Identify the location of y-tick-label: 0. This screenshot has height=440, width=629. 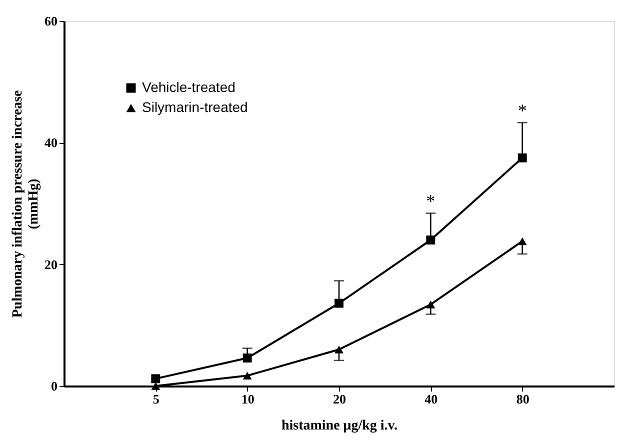
(54, 386).